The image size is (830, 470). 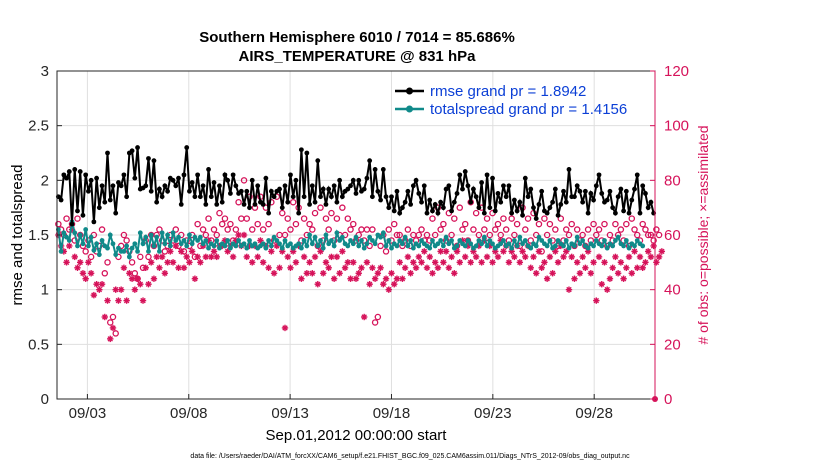 I want to click on x-tick-label: 09/18, so click(x=392, y=413).